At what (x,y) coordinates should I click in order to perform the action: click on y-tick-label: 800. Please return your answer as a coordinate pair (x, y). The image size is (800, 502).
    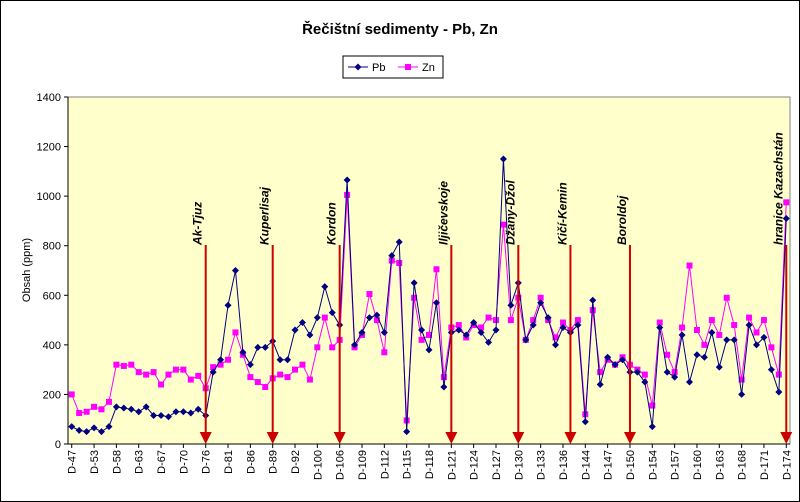
    Looking at the image, I should click on (52, 247).